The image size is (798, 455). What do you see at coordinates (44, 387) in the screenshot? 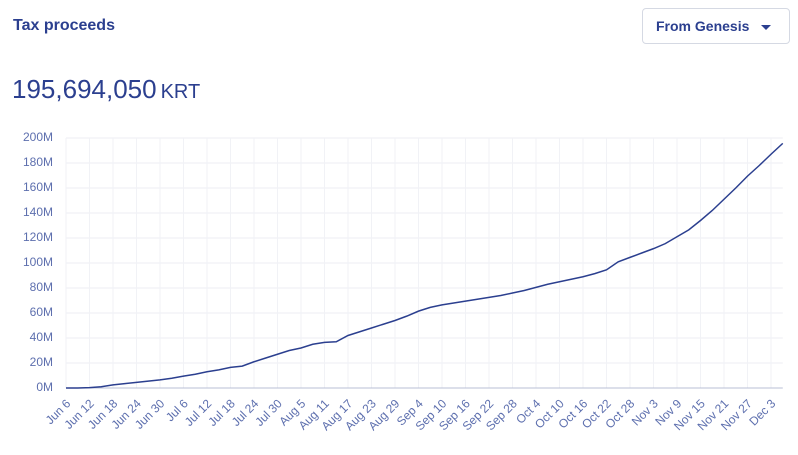
I see `y-tick-label: 0M` at bounding box center [44, 387].